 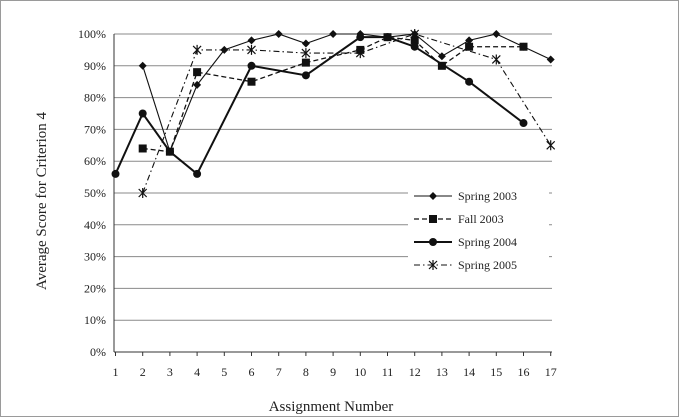 I want to click on legend-label: Spring 2004, so click(x=487, y=242).